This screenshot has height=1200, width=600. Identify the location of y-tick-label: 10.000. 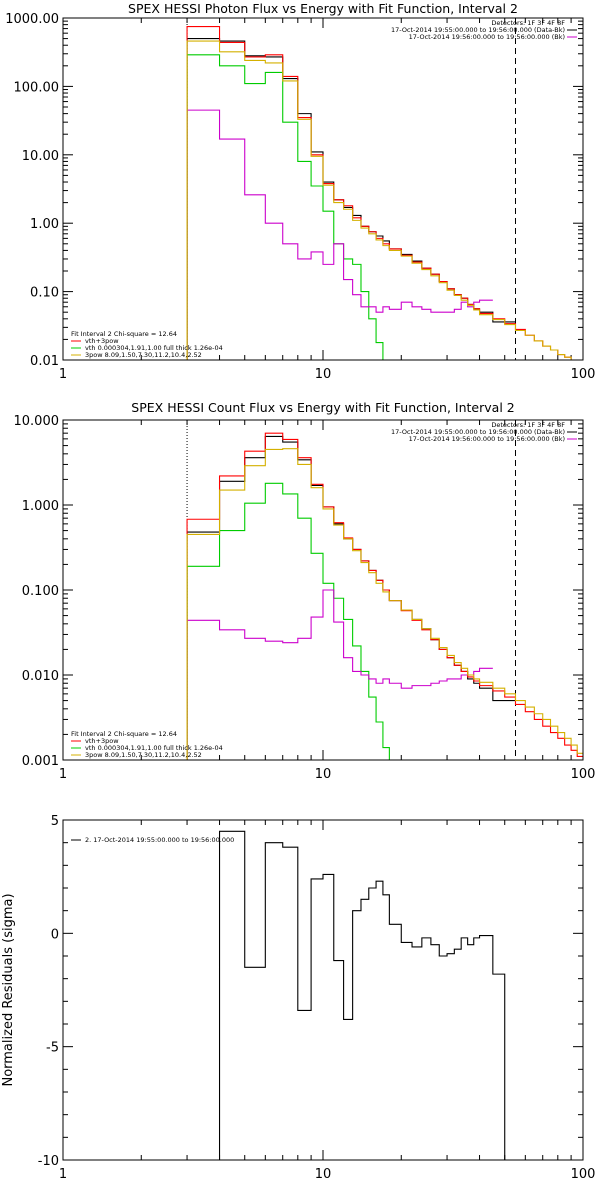
(37, 421).